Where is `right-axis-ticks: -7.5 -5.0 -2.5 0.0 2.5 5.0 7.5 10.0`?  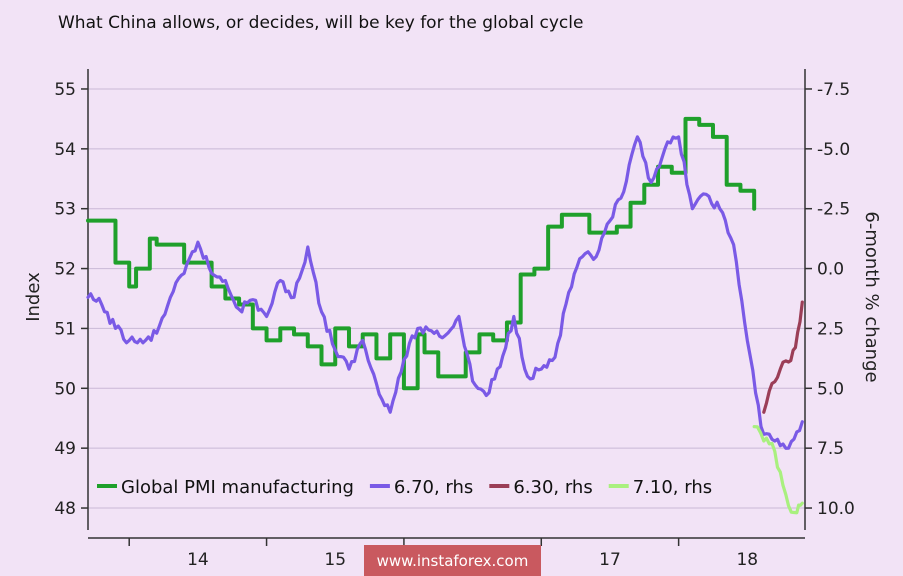
right-axis-ticks: -7.5 -5.0 -2.5 0.0 2.5 5.0 7.5 10.0 is located at coordinates (830, 299).